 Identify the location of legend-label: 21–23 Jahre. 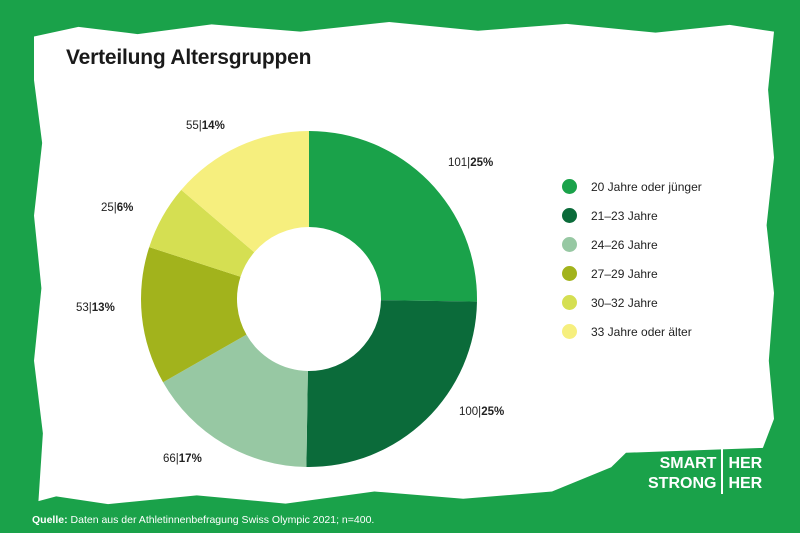
(624, 215).